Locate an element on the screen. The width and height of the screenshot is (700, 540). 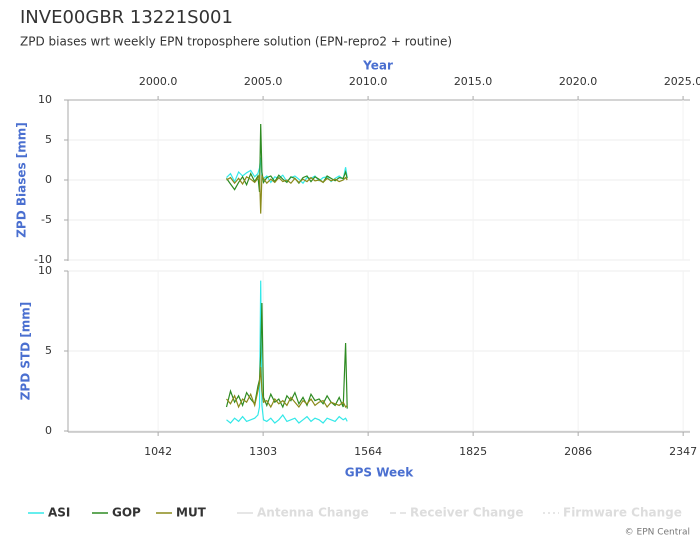
y-axis-label: ZPD STD [mm] is located at coordinates (26, 351).